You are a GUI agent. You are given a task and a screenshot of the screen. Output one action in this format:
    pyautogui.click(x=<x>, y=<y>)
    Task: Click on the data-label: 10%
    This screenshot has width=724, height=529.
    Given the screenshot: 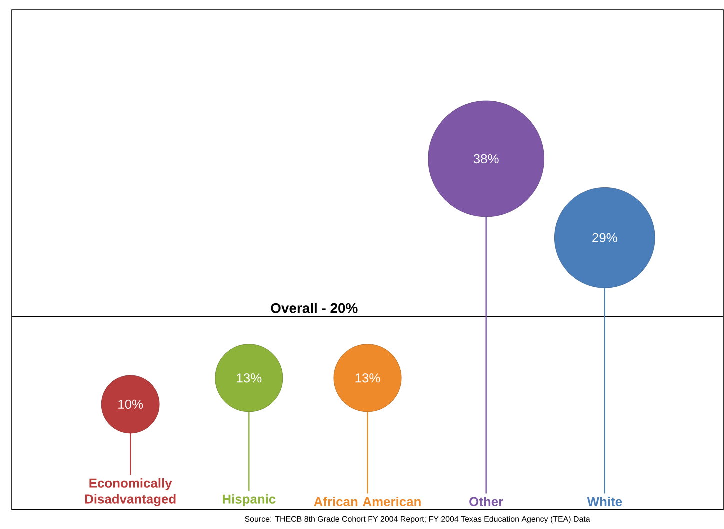 What is the action you would take?
    pyautogui.click(x=131, y=405)
    